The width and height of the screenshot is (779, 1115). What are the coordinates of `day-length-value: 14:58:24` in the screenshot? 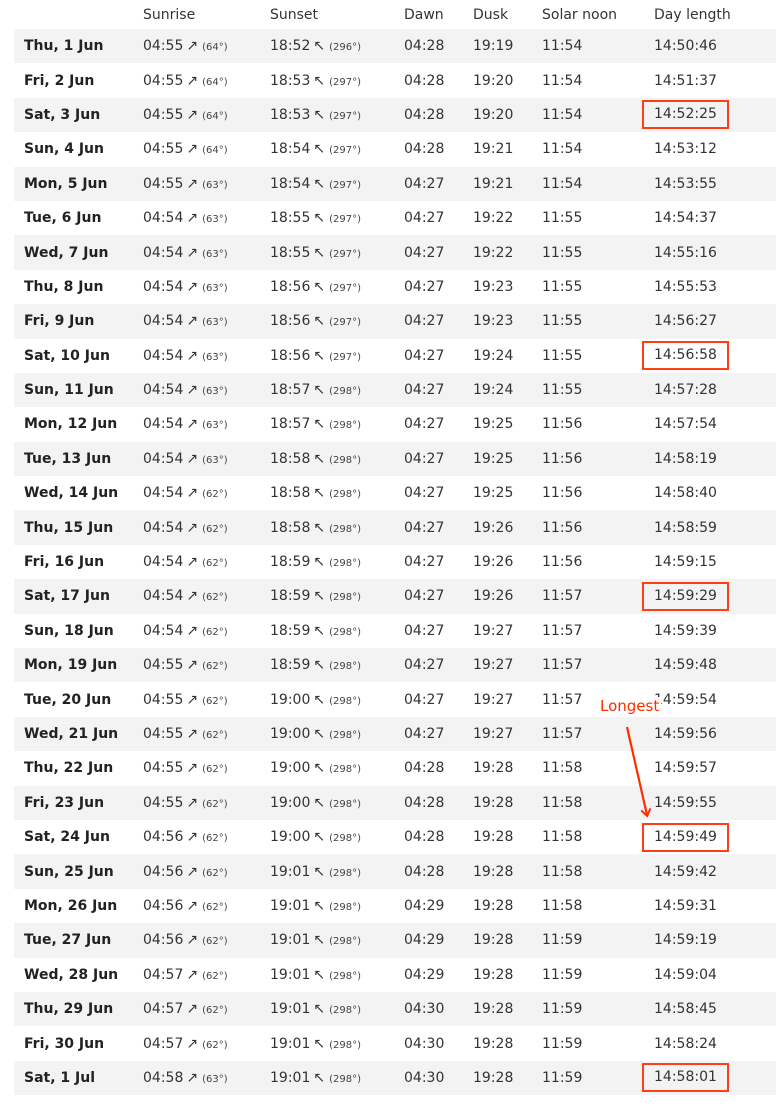 It's located at (685, 1043).